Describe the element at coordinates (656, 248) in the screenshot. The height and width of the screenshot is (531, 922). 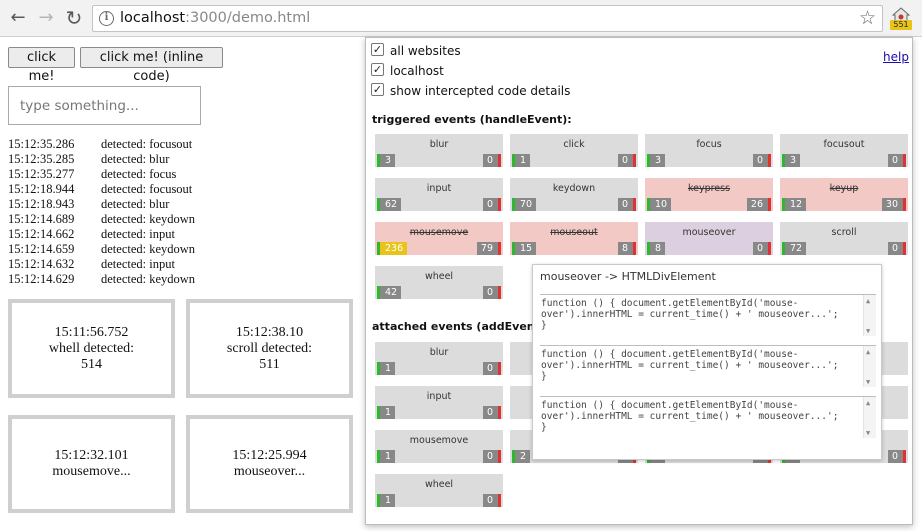
I see `allowed-count: 8` at that location.